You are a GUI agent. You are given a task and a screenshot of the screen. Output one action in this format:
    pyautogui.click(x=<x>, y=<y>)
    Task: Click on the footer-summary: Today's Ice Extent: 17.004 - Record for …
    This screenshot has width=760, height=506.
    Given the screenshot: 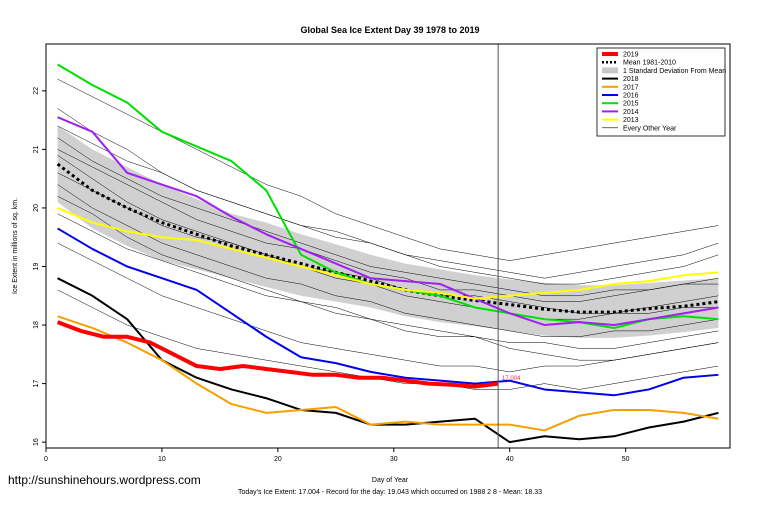 What is the action you would take?
    pyautogui.click(x=390, y=492)
    